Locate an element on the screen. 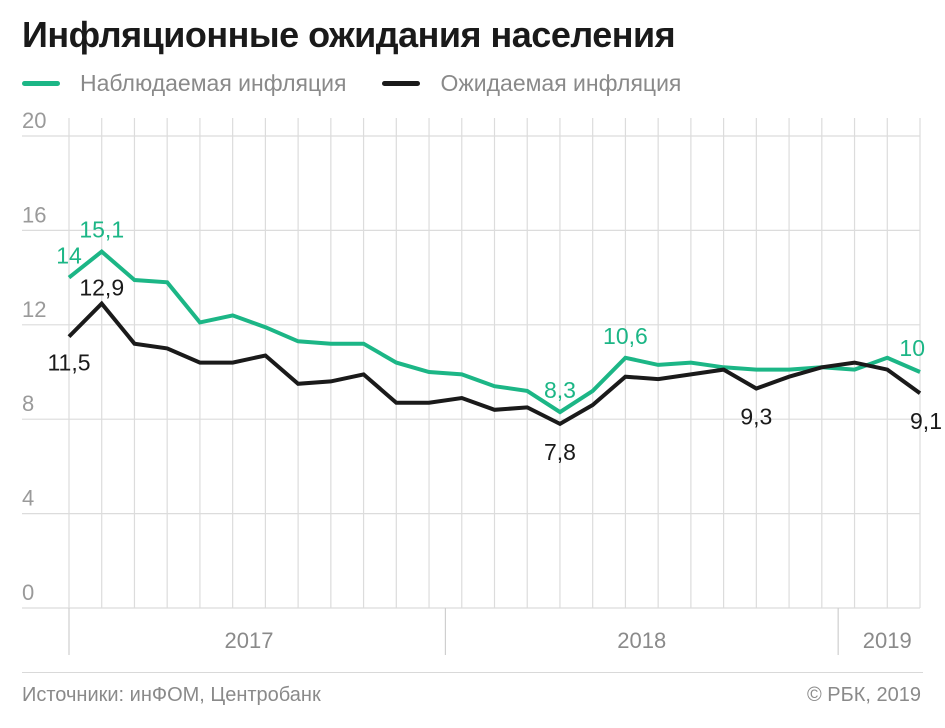 This screenshot has height=728, width=945. y-tick-label-8: 8 is located at coordinates (28, 403).